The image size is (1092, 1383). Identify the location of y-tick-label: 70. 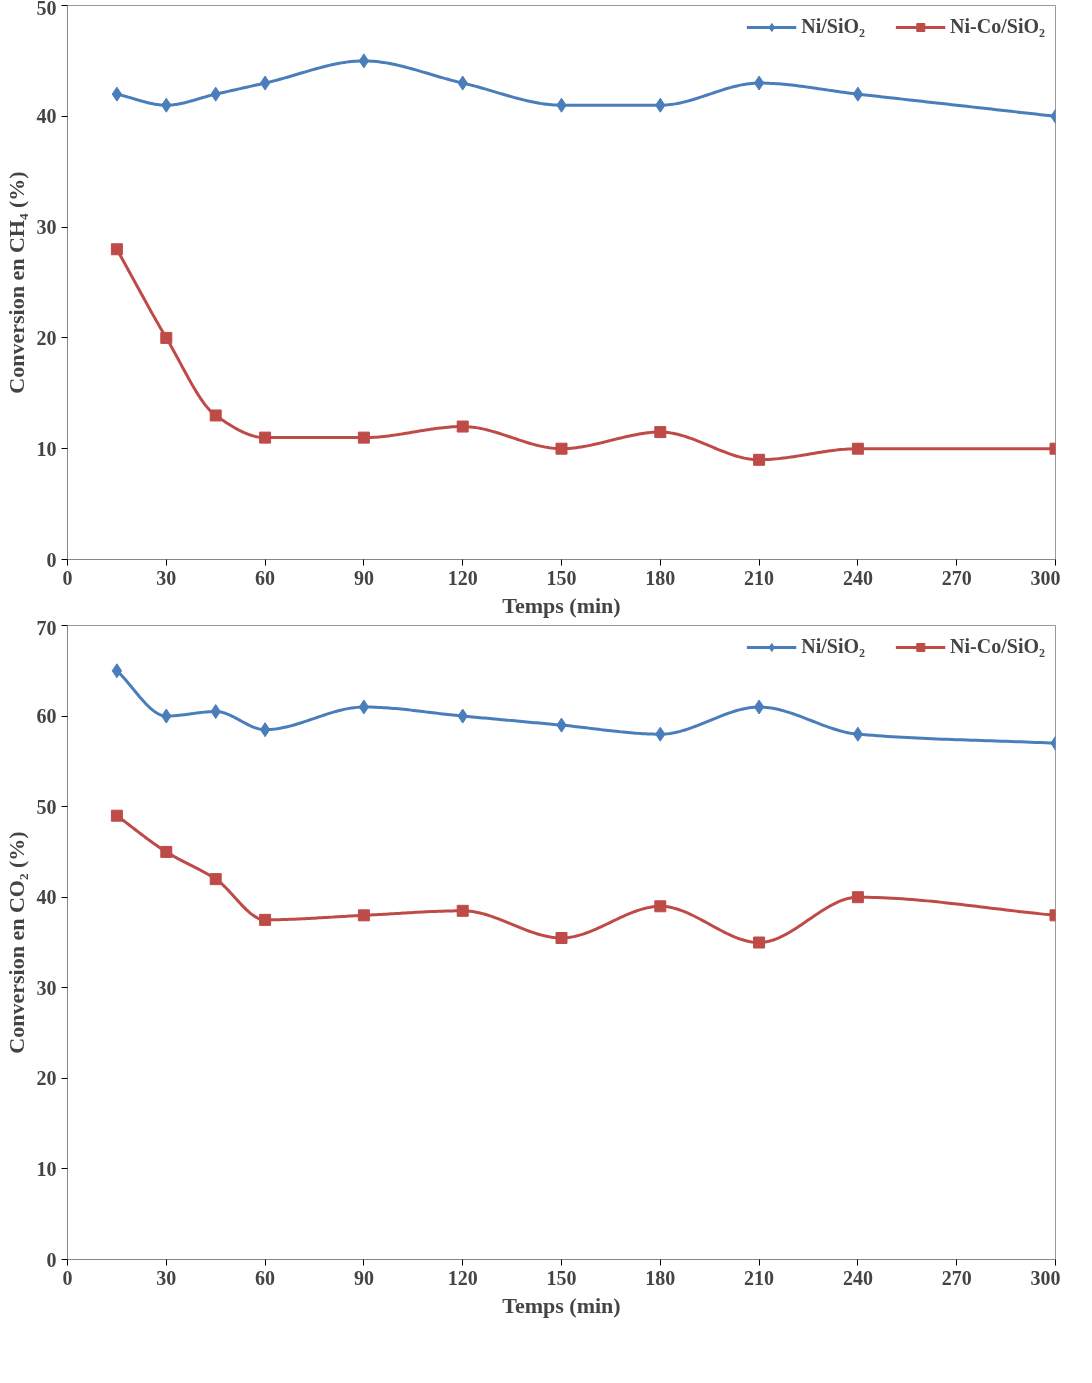
(46, 627).